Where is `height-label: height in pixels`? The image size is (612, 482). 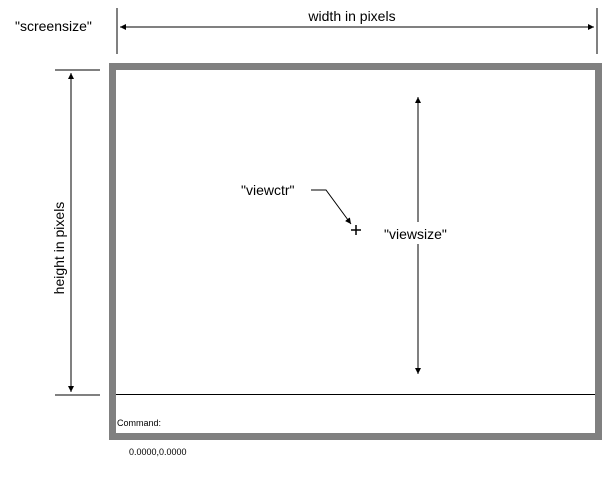
height-label: height in pixels is located at coordinates (59, 248).